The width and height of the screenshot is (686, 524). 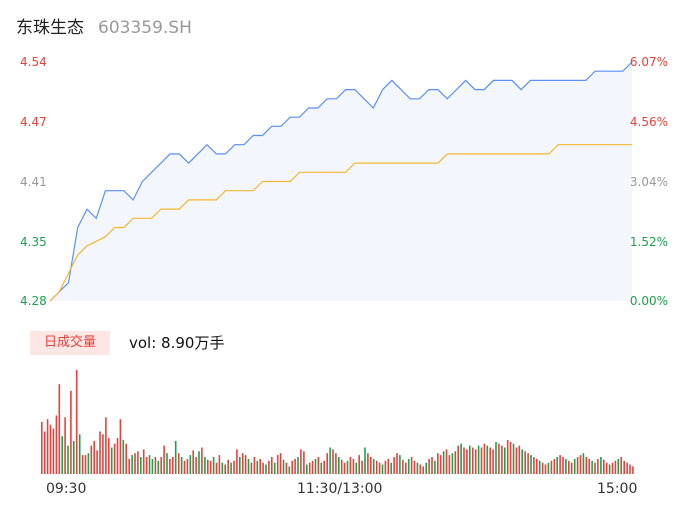 What do you see at coordinates (33, 182) in the screenshot?
I see `y-tick-left: 4.41` at bounding box center [33, 182].